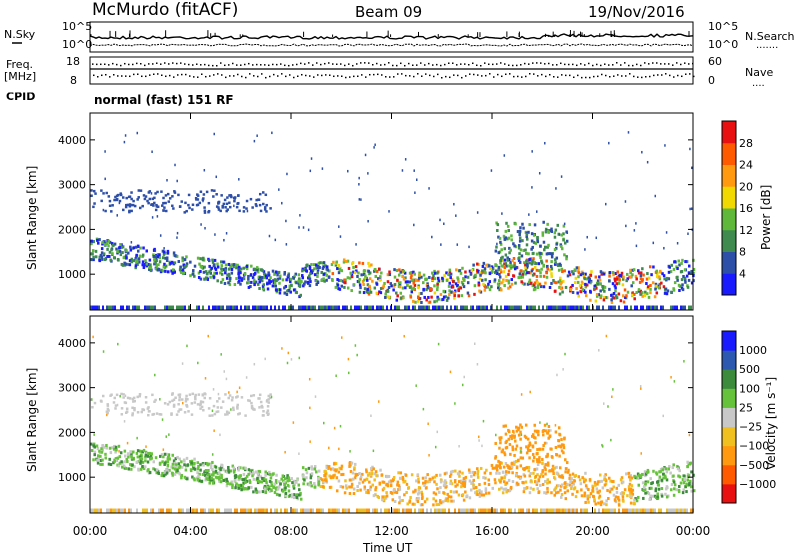 Image resolution: width=800 pixels, height=554 pixels. I want to click on noise-search-trace, so click(391, 45).